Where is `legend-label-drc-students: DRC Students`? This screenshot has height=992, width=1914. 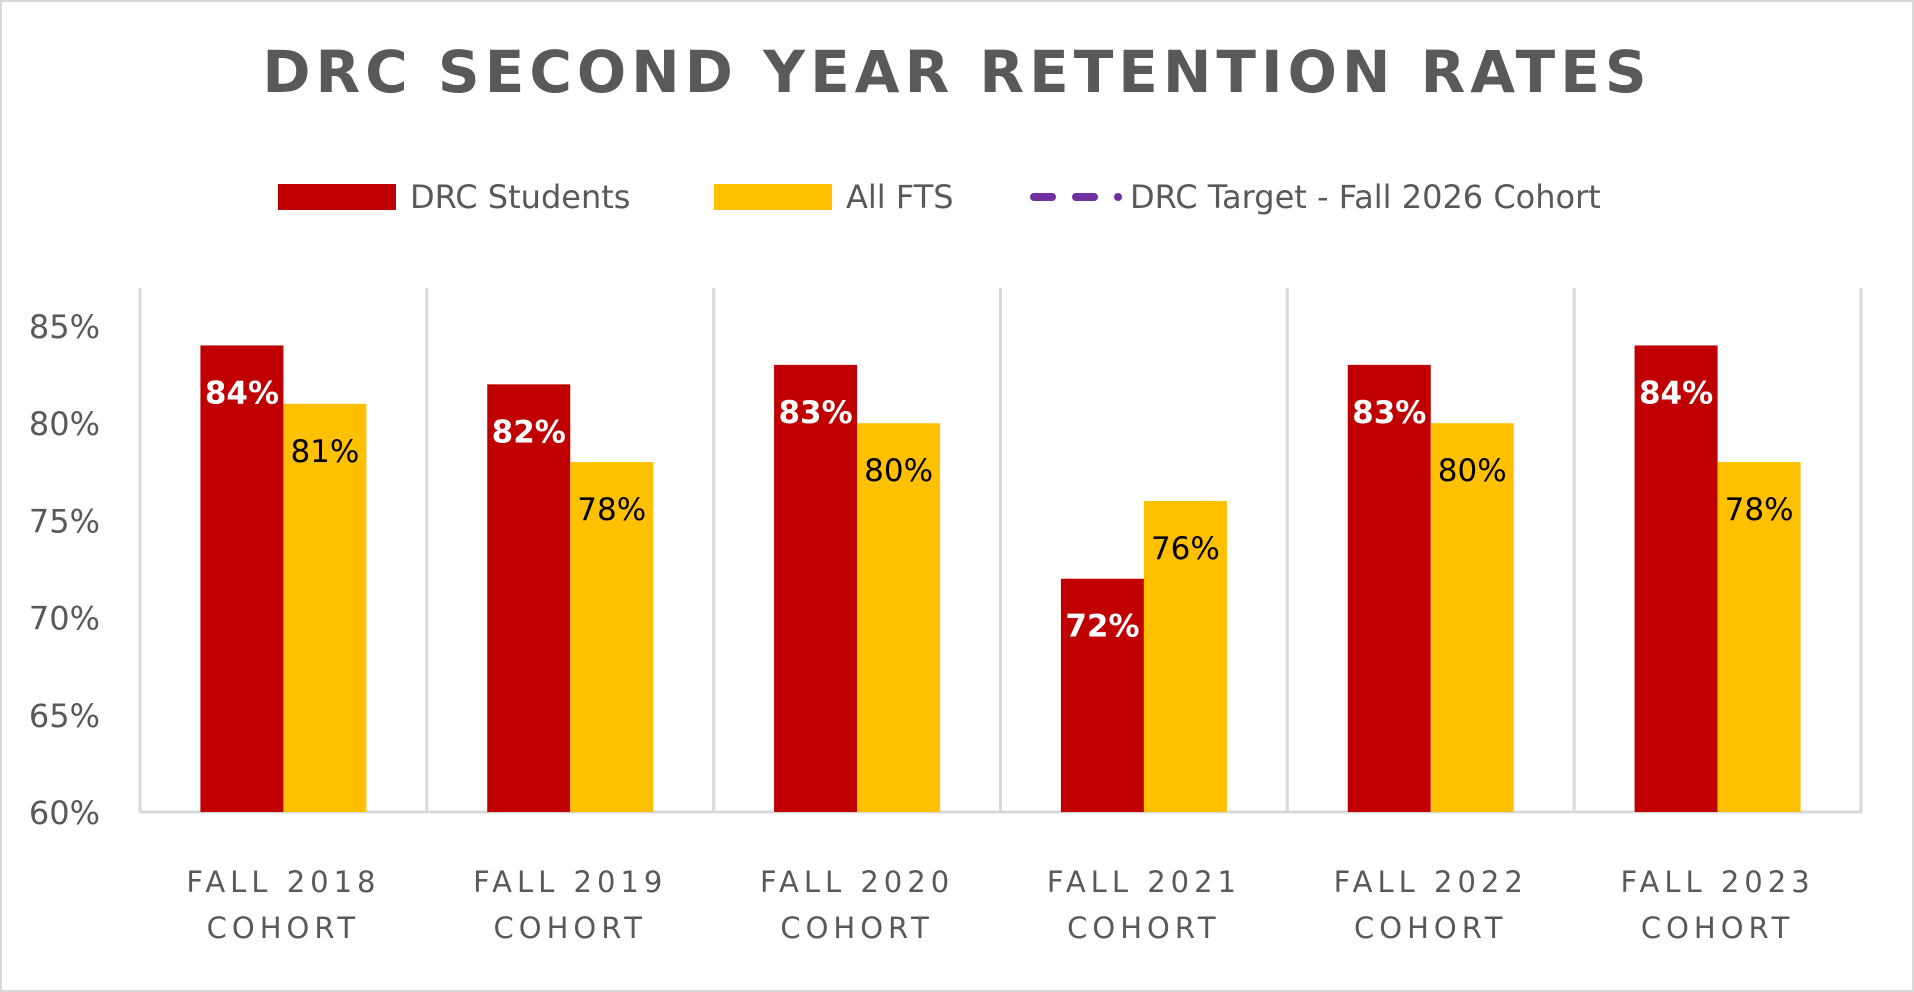 legend-label-drc-students: DRC Students is located at coordinates (520, 197).